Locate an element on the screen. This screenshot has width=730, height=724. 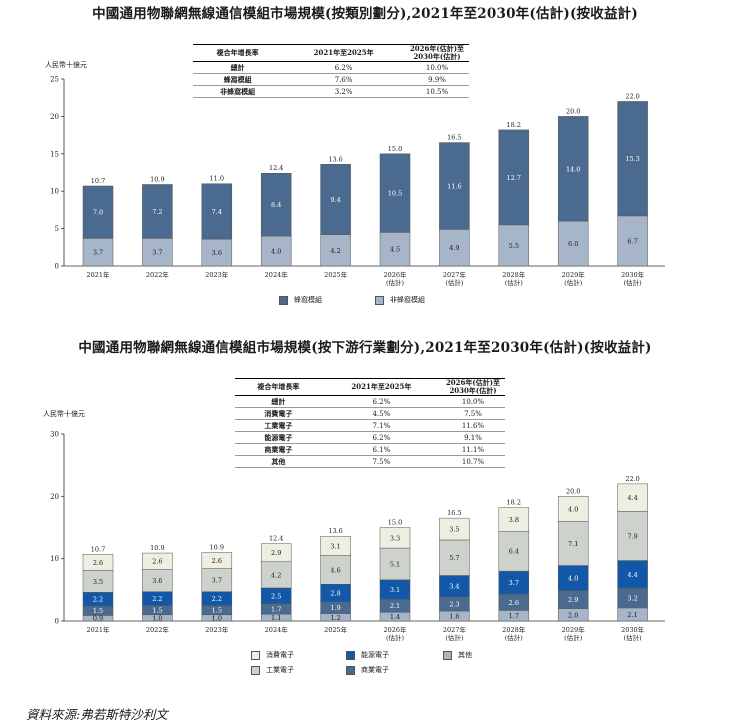
legend-label: 消費電子 is located at coordinates (280, 655).